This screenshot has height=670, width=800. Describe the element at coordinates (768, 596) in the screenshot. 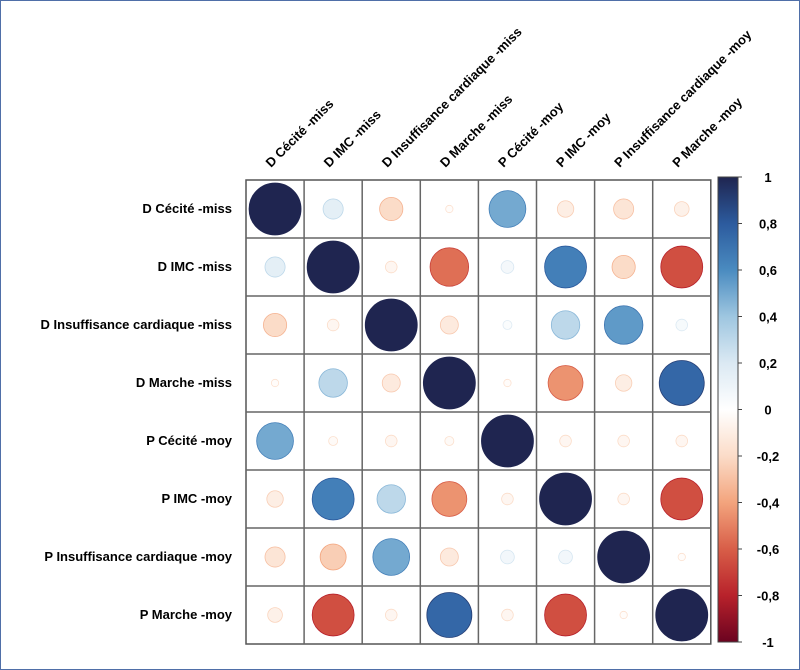

I see `colorbar-tick-label: -0,8` at that location.